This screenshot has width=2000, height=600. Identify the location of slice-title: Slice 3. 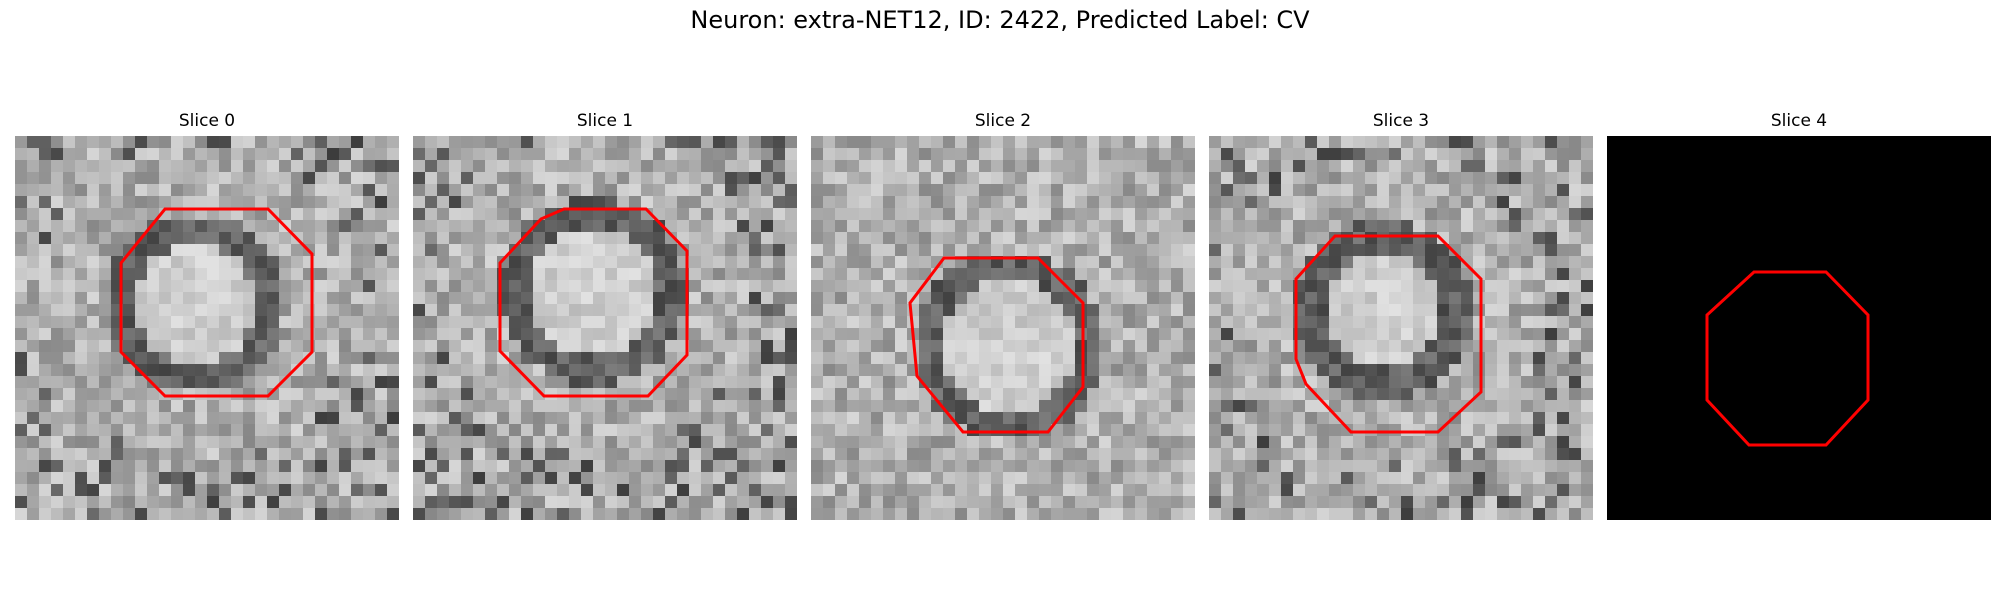
(1401, 121).